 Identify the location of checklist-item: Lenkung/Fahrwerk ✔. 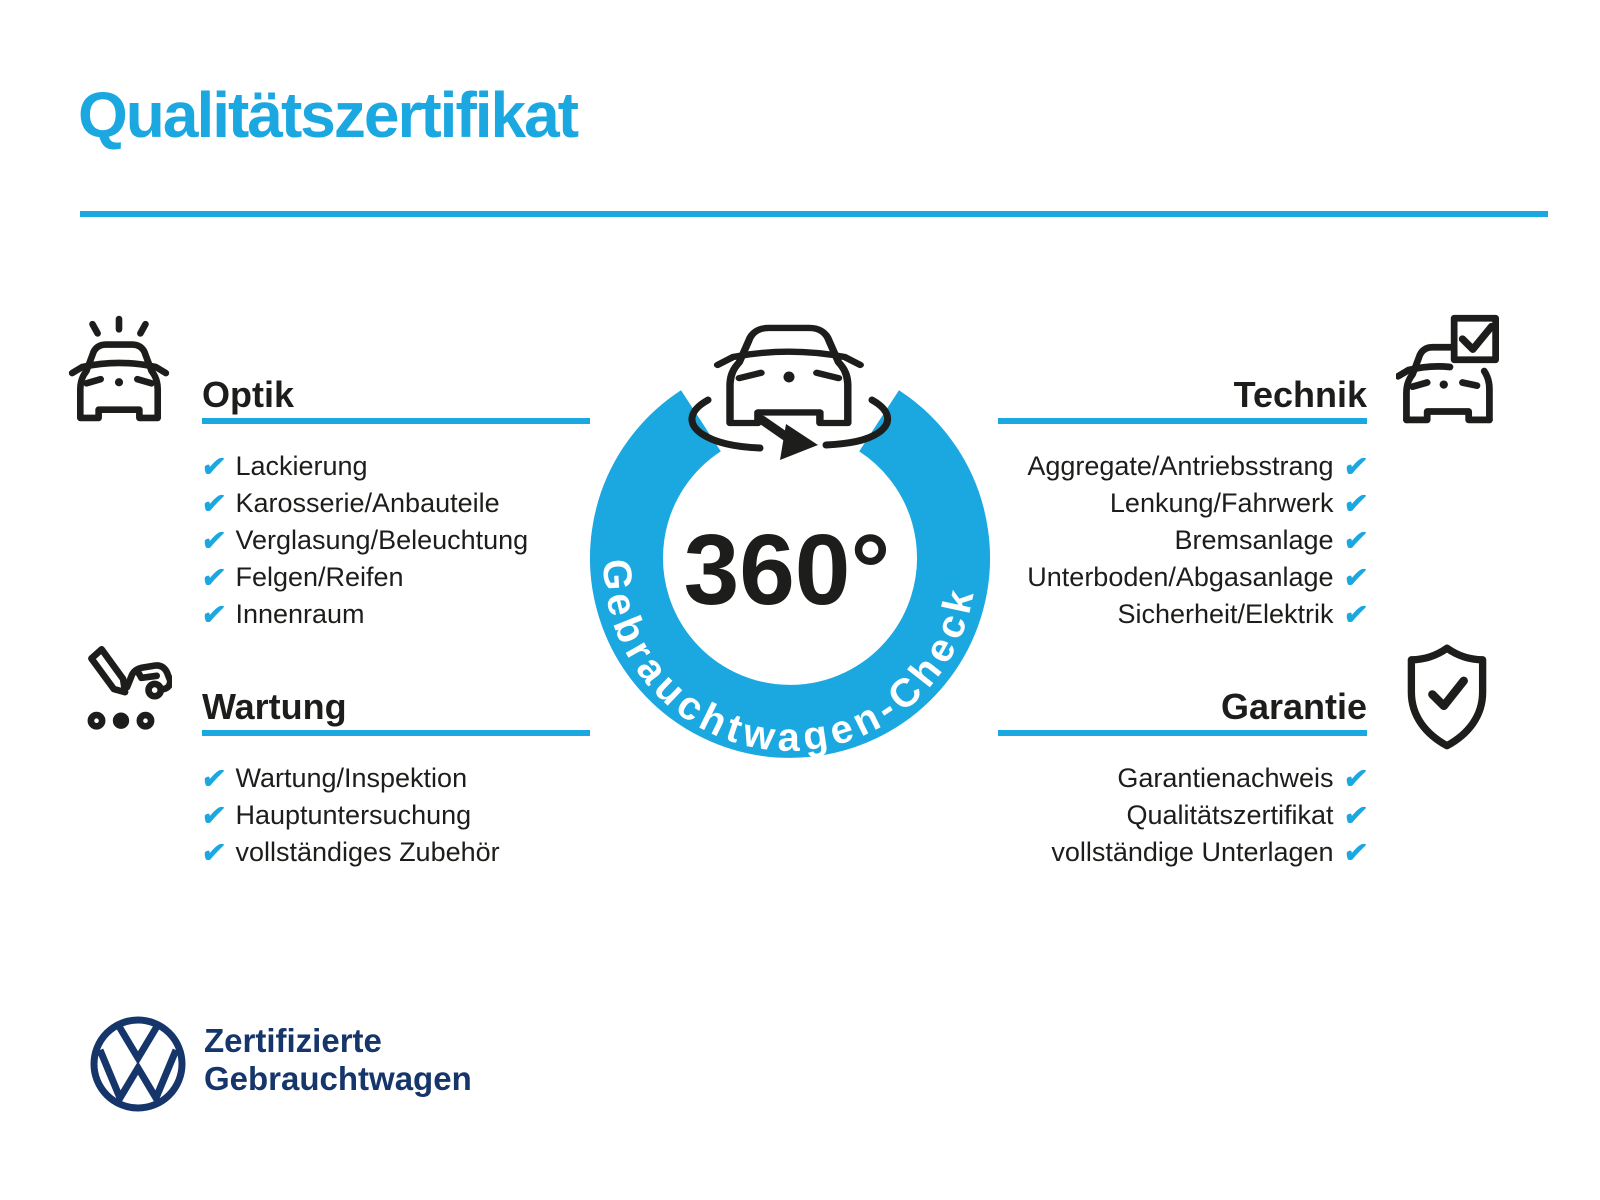
(1134, 503).